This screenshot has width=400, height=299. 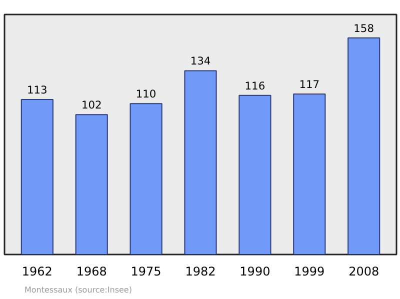 What do you see at coordinates (309, 271) in the screenshot?
I see `x-tick-label: 1999` at bounding box center [309, 271].